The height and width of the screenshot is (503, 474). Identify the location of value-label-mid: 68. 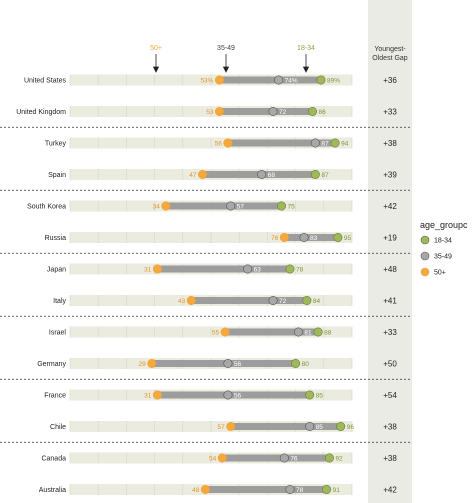
(272, 175).